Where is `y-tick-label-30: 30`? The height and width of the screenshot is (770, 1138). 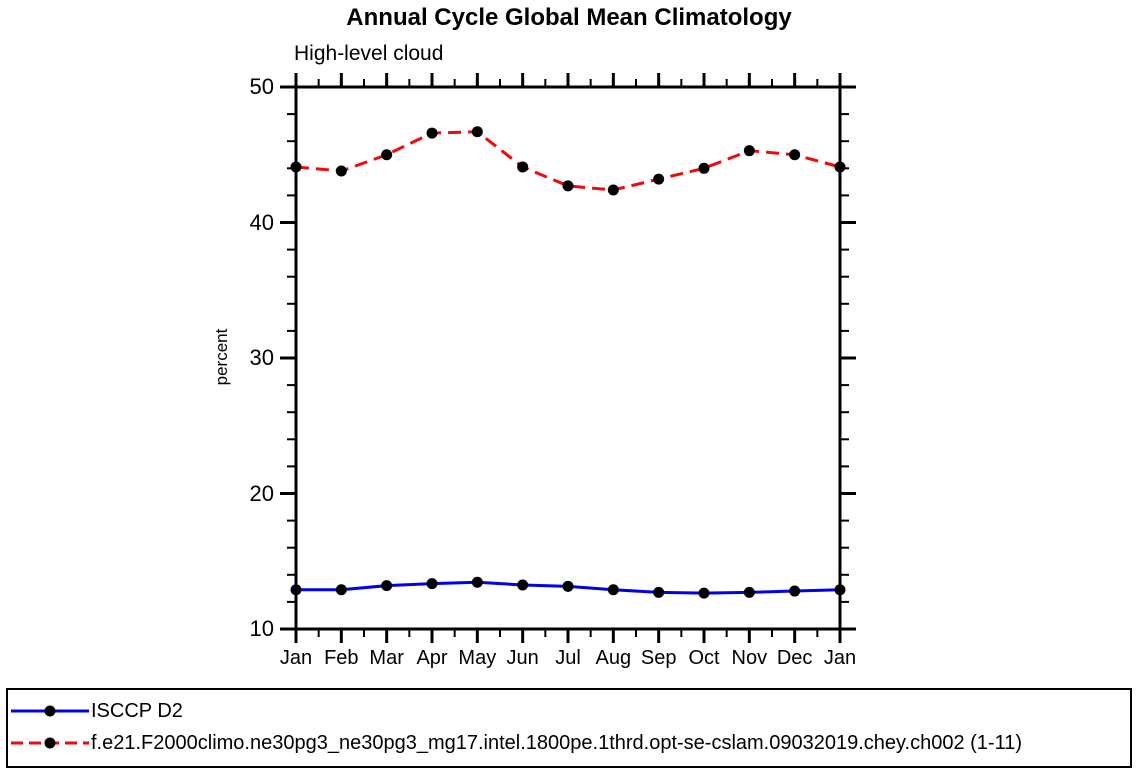 y-tick-label-30: 30 is located at coordinates (261, 357).